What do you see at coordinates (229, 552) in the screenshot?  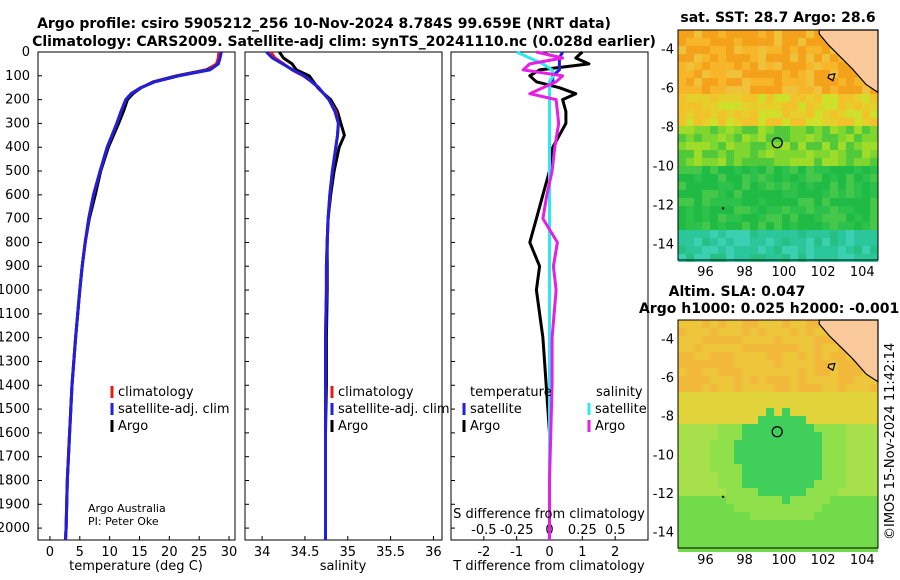 I see `x-tick-label: 30` at bounding box center [229, 552].